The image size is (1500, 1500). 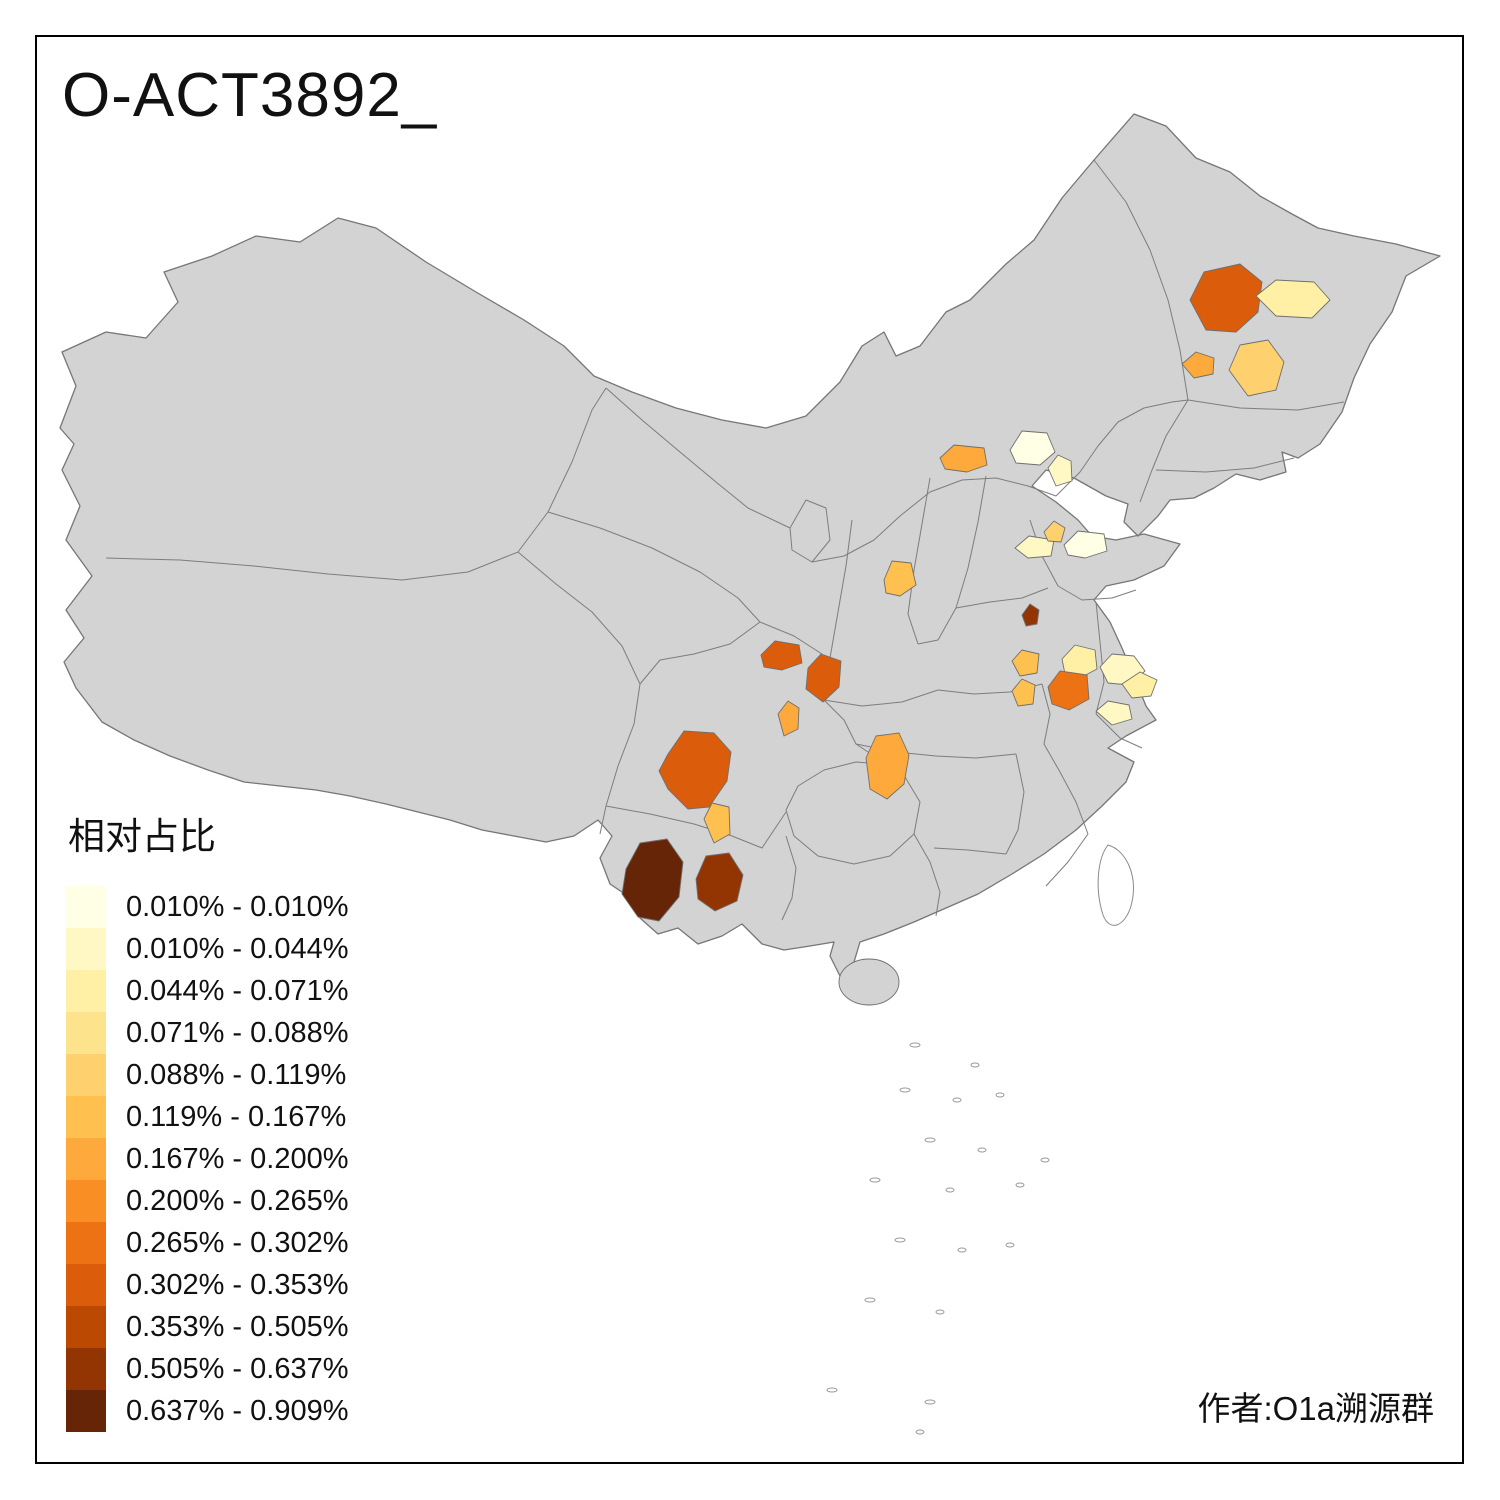 I want to click on legend-row: 0.119% - 0.167%, so click(x=207, y=1117).